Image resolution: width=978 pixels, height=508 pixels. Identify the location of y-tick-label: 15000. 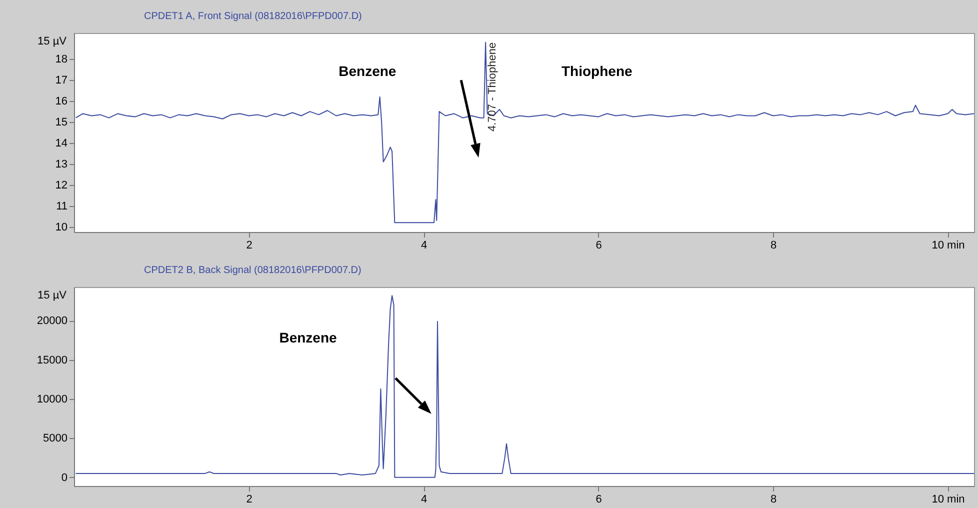
(52, 360).